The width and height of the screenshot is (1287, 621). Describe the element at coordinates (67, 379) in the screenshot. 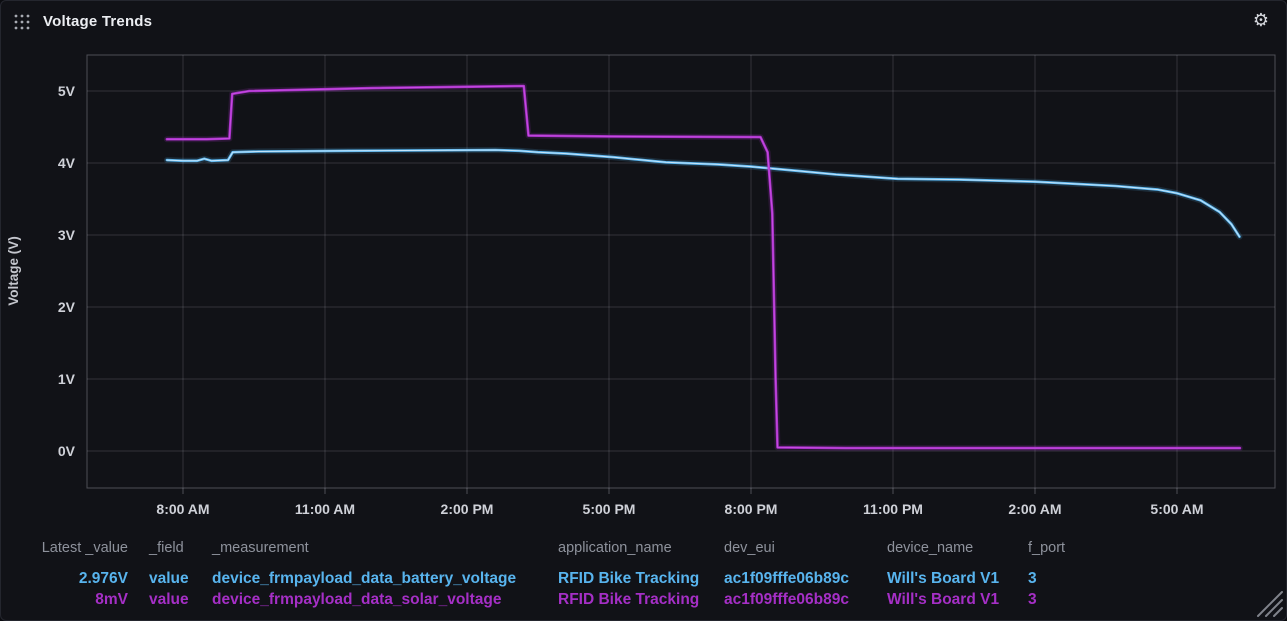

I see `y-axis-tick-label: 1V` at that location.